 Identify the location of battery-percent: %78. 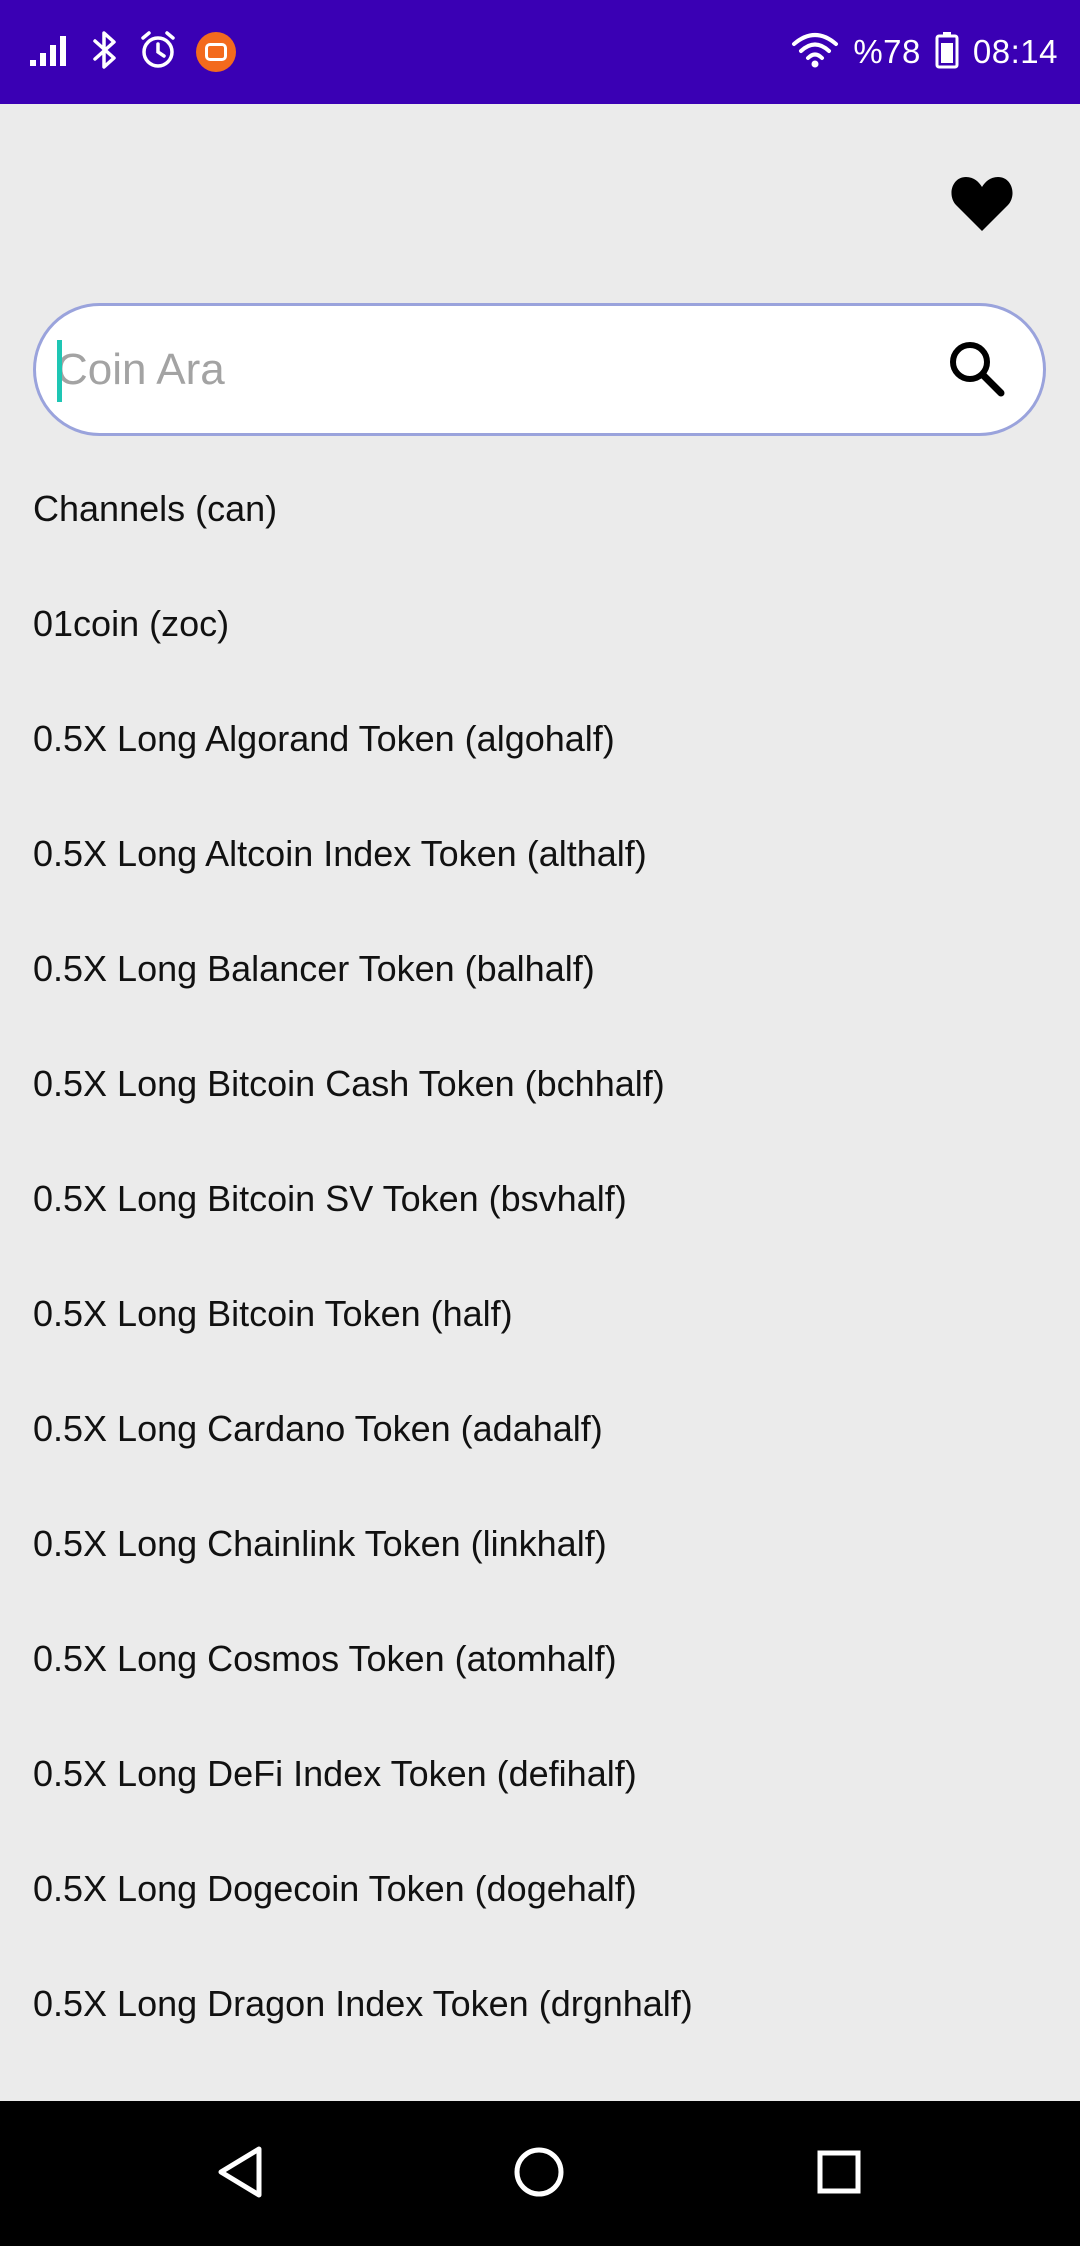
(887, 51).